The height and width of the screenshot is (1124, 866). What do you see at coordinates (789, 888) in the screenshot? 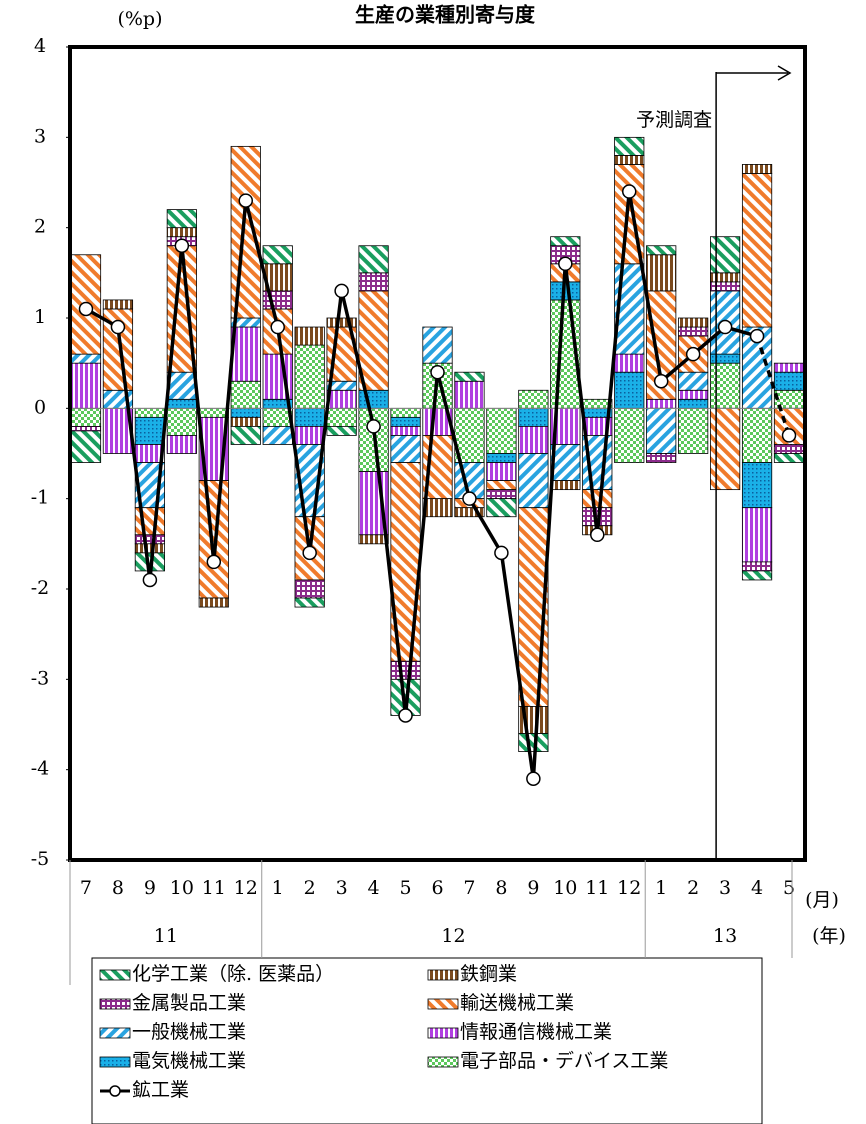
I see `x-tick-label: 5` at bounding box center [789, 888].